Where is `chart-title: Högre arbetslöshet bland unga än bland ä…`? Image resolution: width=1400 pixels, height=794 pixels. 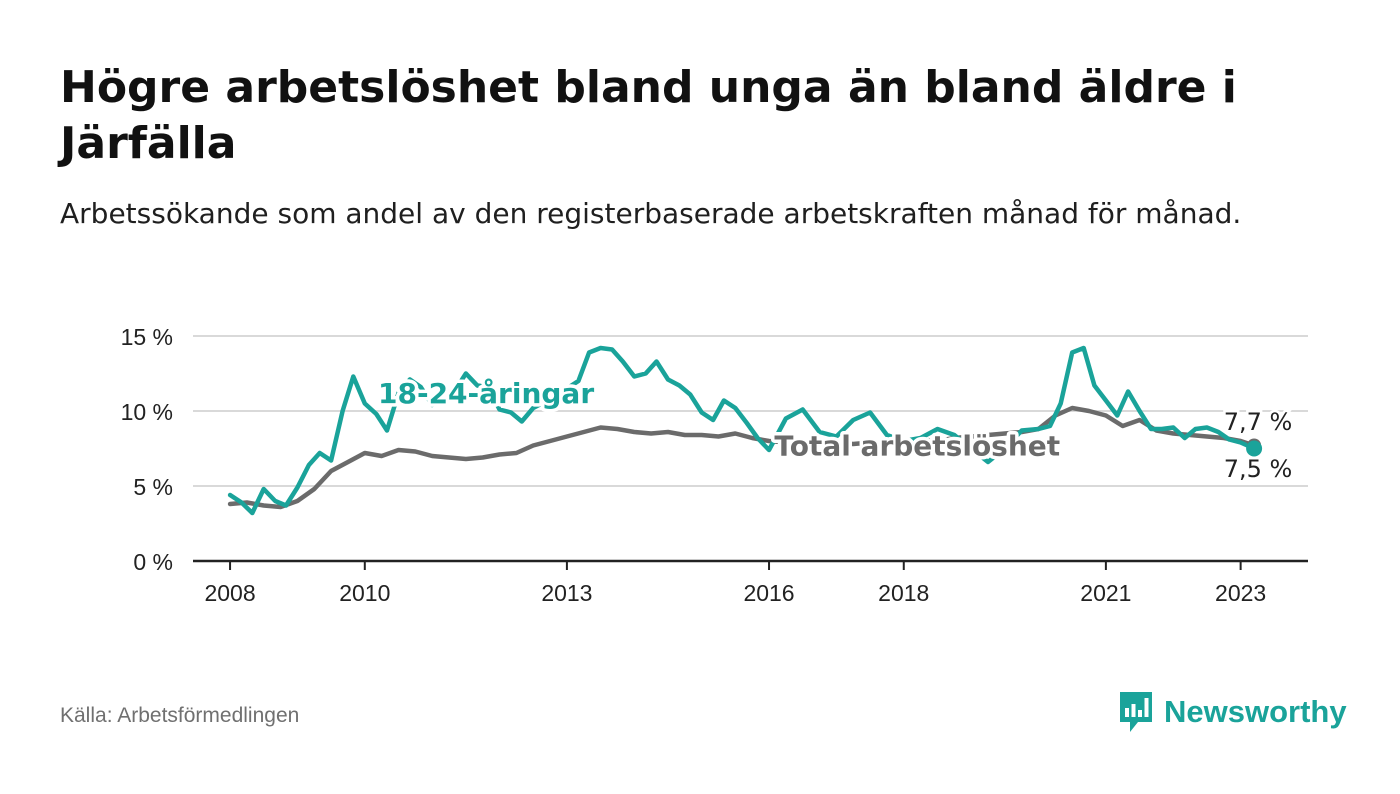 chart-title: Högre arbetslöshet bland unga än bland ä… is located at coordinates (648, 115).